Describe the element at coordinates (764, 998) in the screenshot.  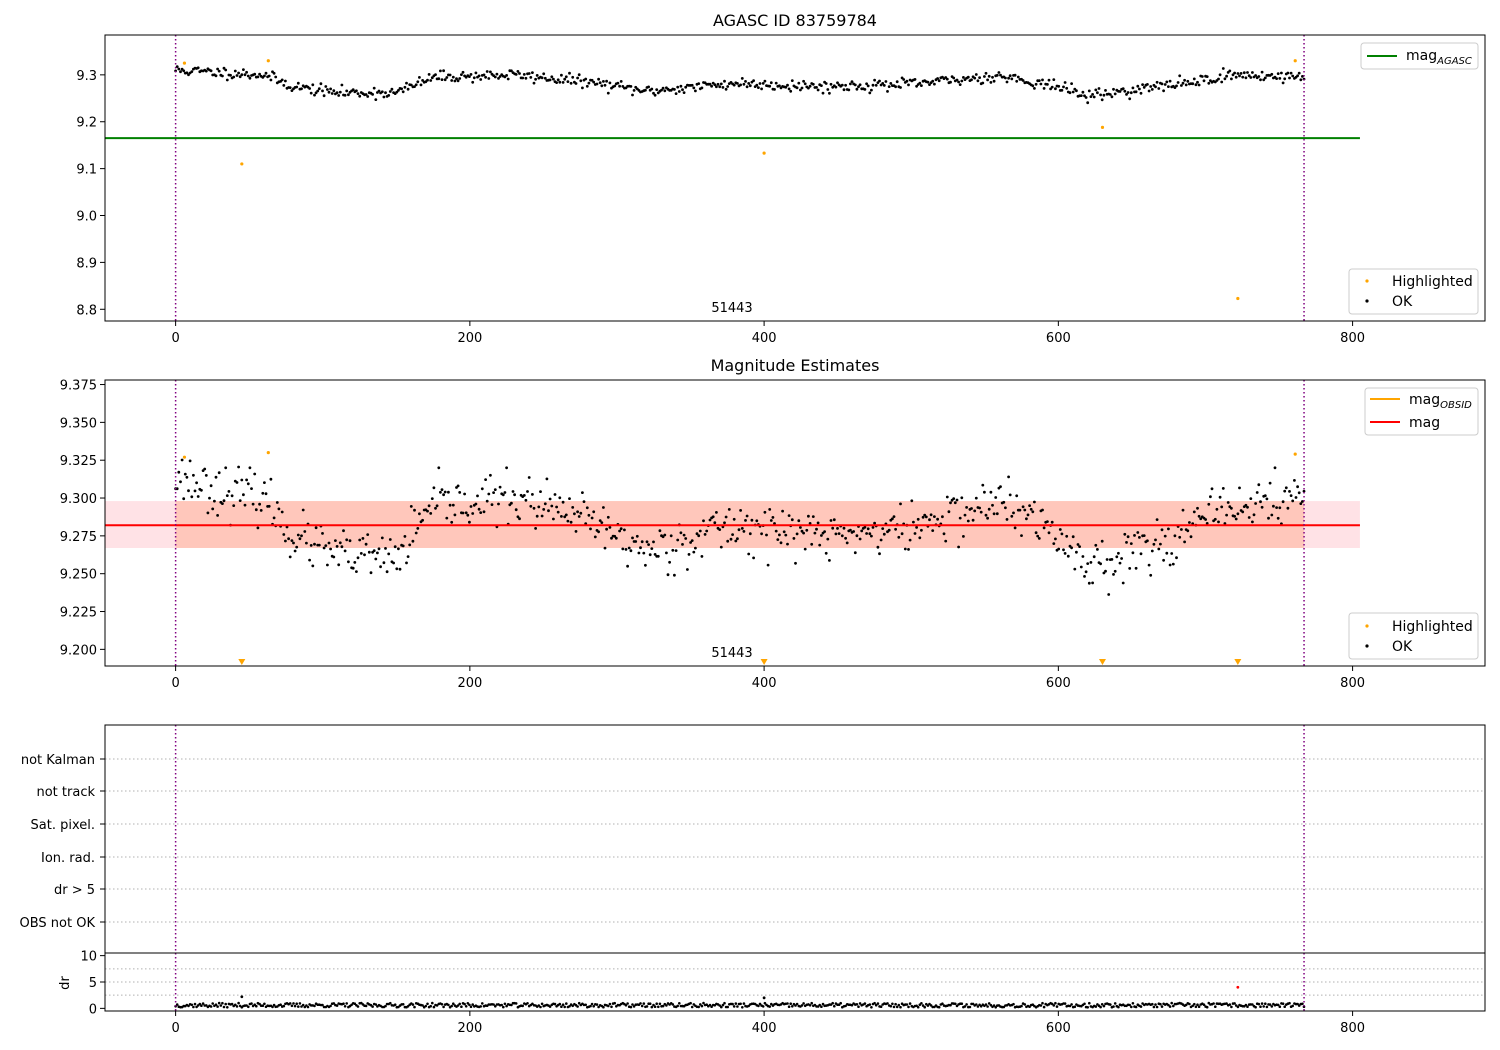
I see `dr-point-outlier` at that location.